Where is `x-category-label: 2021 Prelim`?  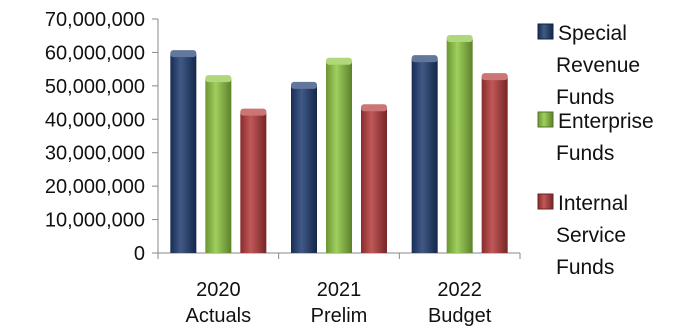 x-category-label: 2021 Prelim is located at coordinates (339, 303).